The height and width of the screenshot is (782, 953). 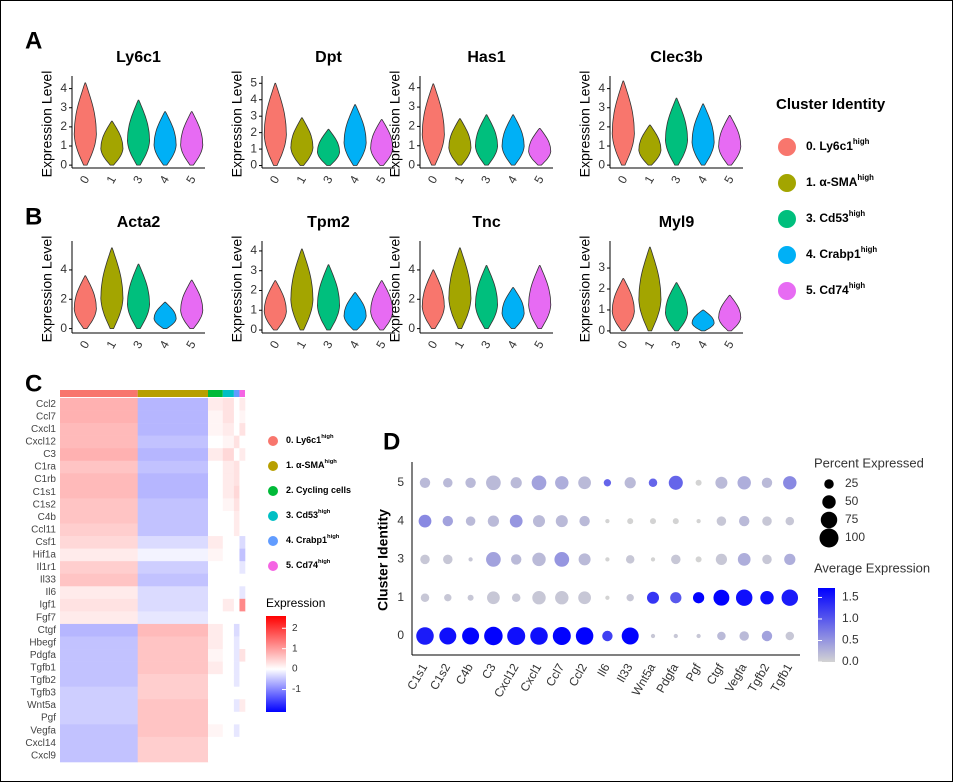 What do you see at coordinates (295, 669) in the screenshot?
I see `colorbar-tick-label: 0` at bounding box center [295, 669].